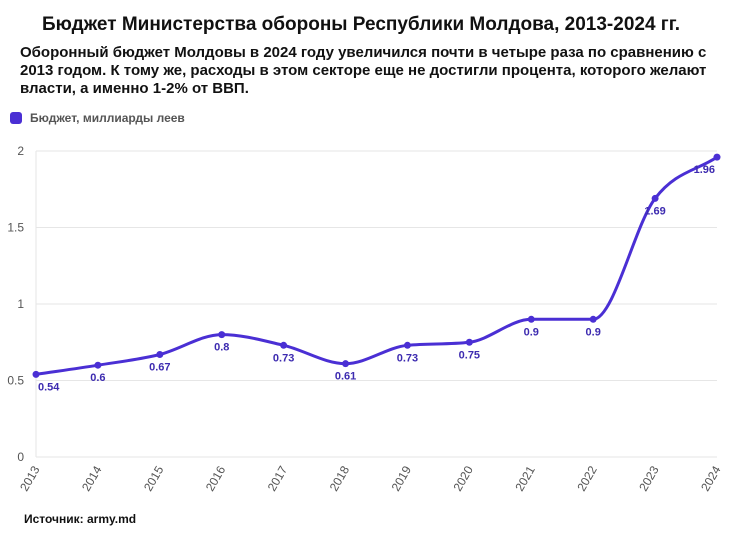  I want to click on y-tick-label: 2, so click(20, 151).